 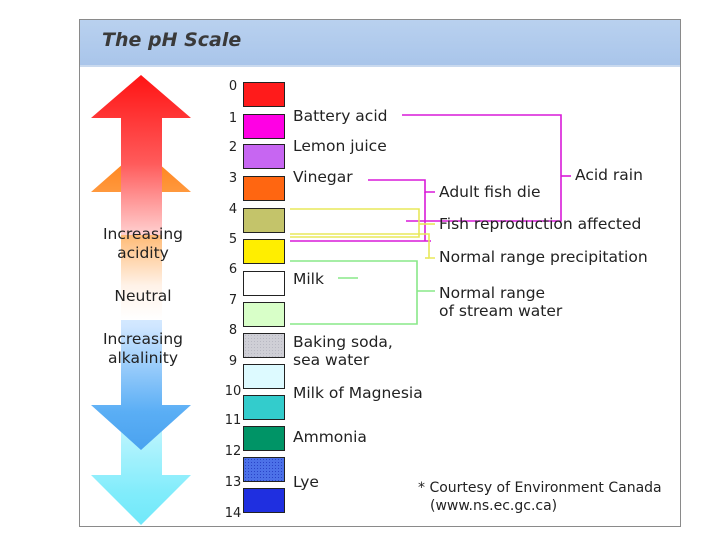 I want to click on fish-connector, so click(x=355, y=223).